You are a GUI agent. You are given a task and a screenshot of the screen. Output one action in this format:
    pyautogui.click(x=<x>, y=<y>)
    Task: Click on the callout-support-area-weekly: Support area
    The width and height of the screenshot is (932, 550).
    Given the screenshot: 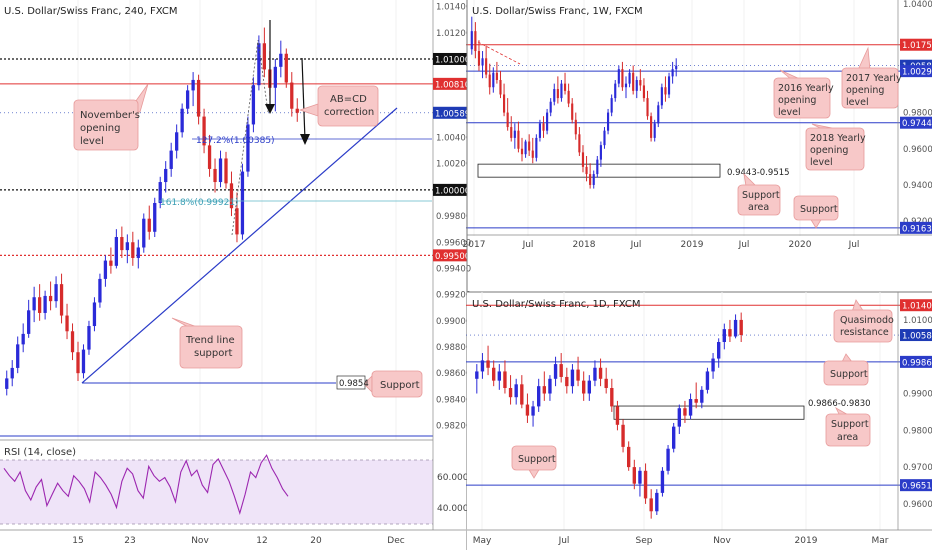 What is the action you would take?
    pyautogui.click(x=759, y=194)
    